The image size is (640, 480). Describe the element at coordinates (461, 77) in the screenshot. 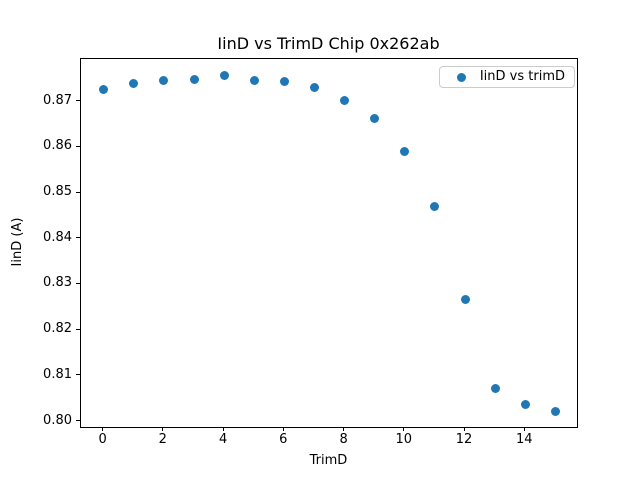

I see `legend-marker-dot-icon` at that location.